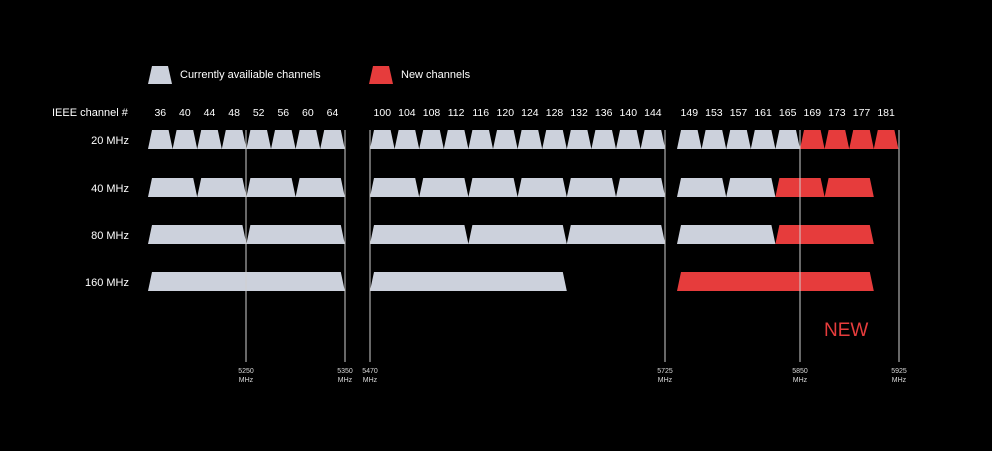 Image resolution: width=992 pixels, height=451 pixels. Describe the element at coordinates (345, 371) in the screenshot. I see `frequency-value-5350: 5350` at that location.